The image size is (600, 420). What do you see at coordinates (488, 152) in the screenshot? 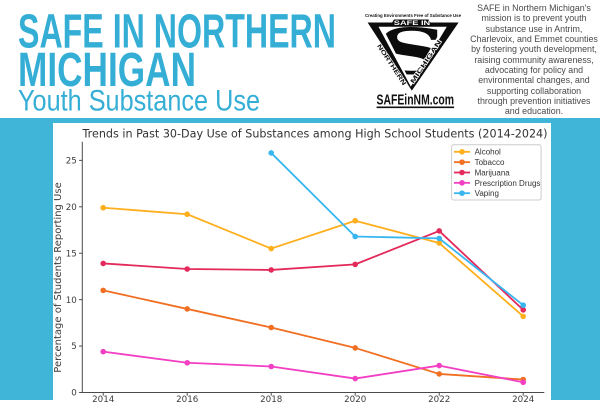
I see `legend-label: Alcohol` at bounding box center [488, 152].